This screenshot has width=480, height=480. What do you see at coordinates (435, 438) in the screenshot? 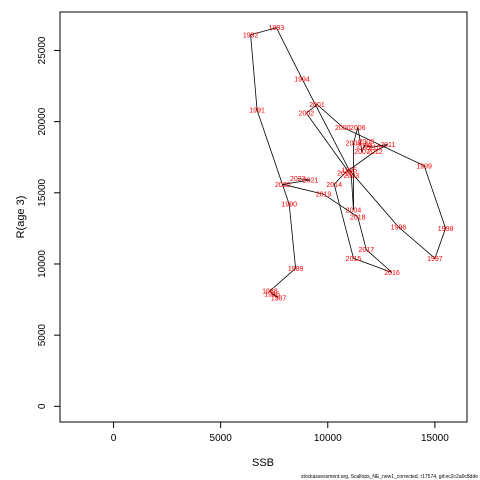
I see `x-tick-label: 15000` at bounding box center [435, 438].